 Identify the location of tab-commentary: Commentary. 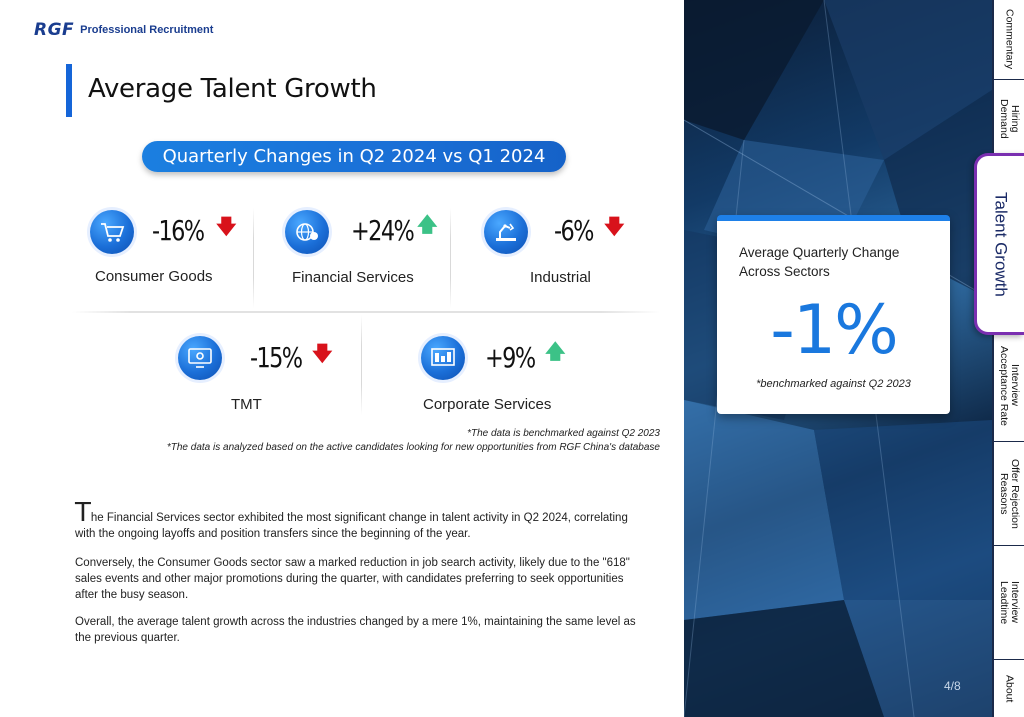
(1008, 40).